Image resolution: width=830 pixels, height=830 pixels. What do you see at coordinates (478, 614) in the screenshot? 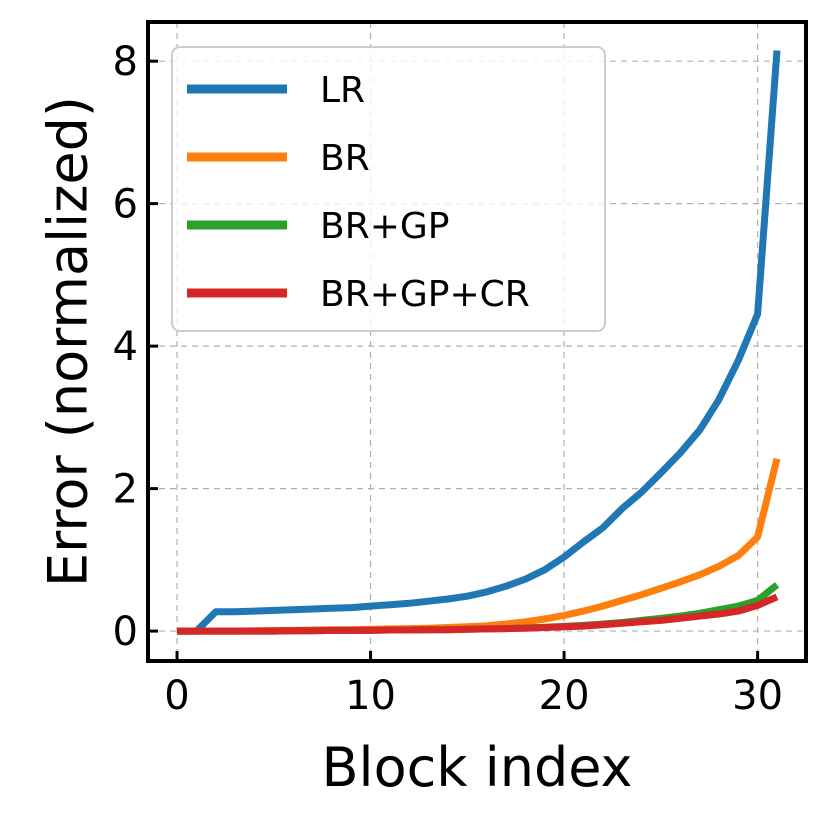
I see `series-line-br-gp-cr` at bounding box center [478, 614].